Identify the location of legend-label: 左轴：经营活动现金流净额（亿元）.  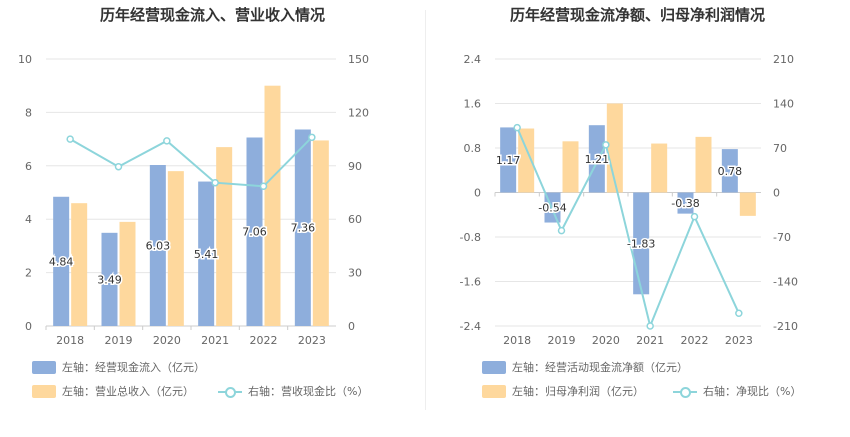
(600, 367).